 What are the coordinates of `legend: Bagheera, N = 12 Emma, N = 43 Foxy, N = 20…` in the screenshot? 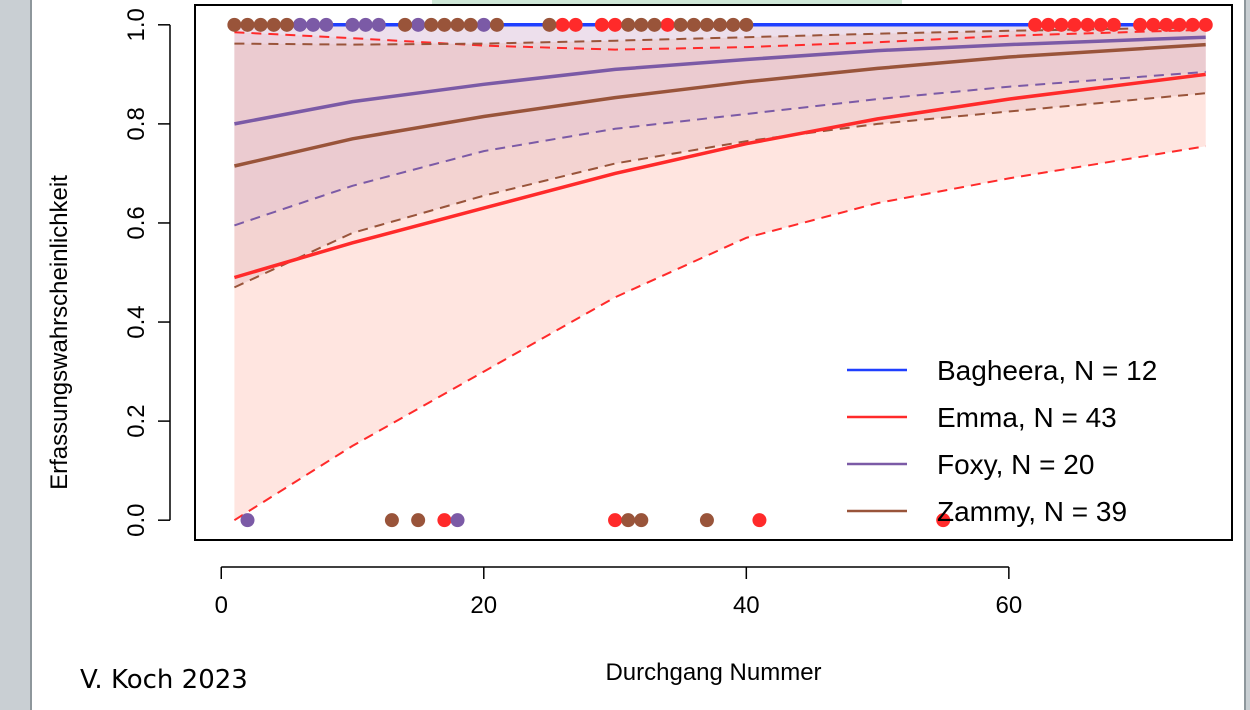 It's located at (1002, 441).